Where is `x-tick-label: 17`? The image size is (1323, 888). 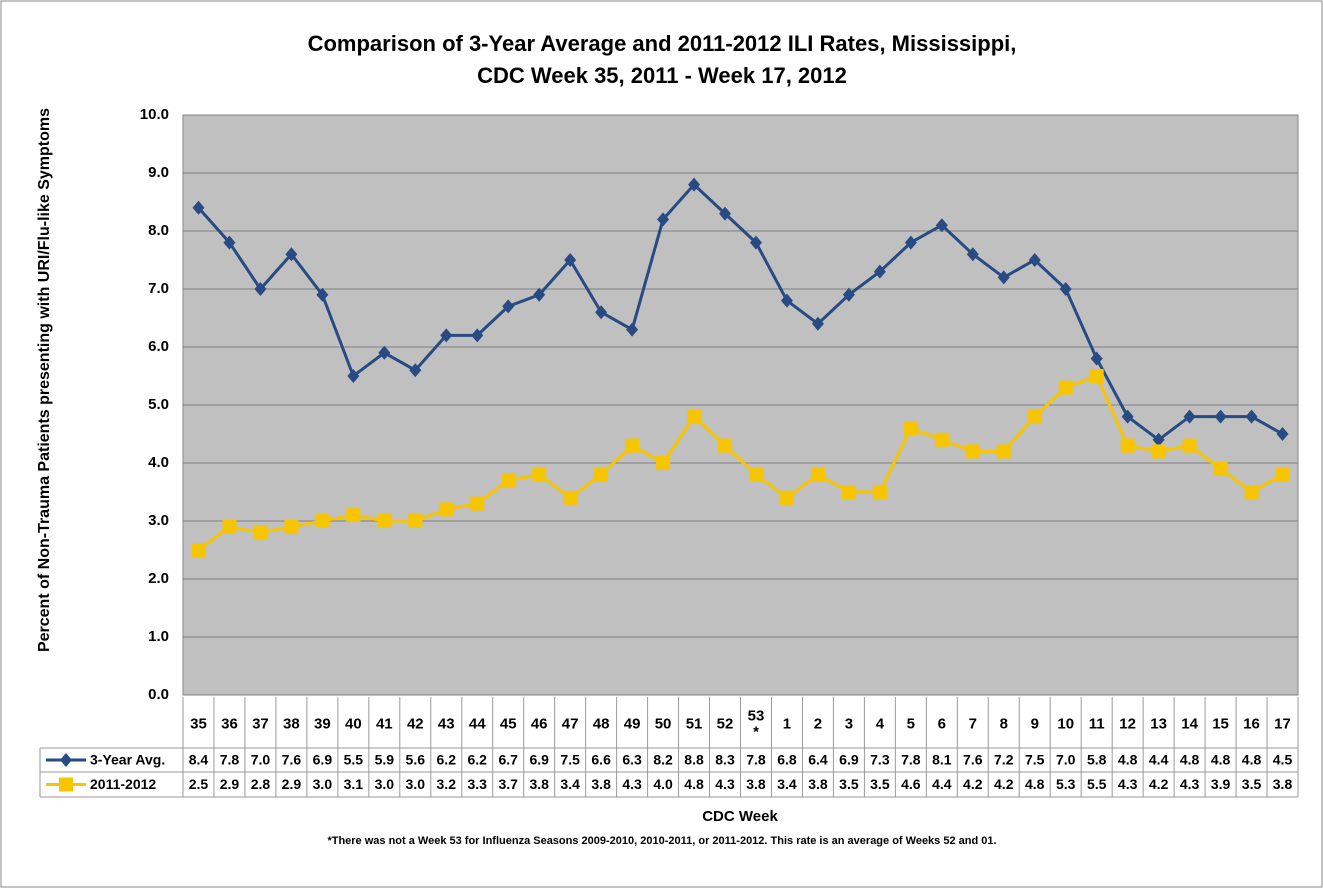 x-tick-label: 17 is located at coordinates (1282, 723).